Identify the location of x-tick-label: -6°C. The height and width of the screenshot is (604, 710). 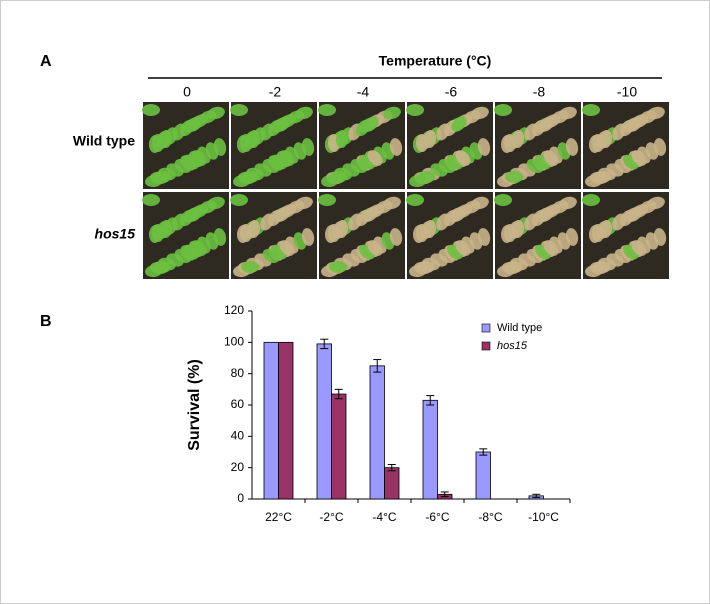
(437, 517).